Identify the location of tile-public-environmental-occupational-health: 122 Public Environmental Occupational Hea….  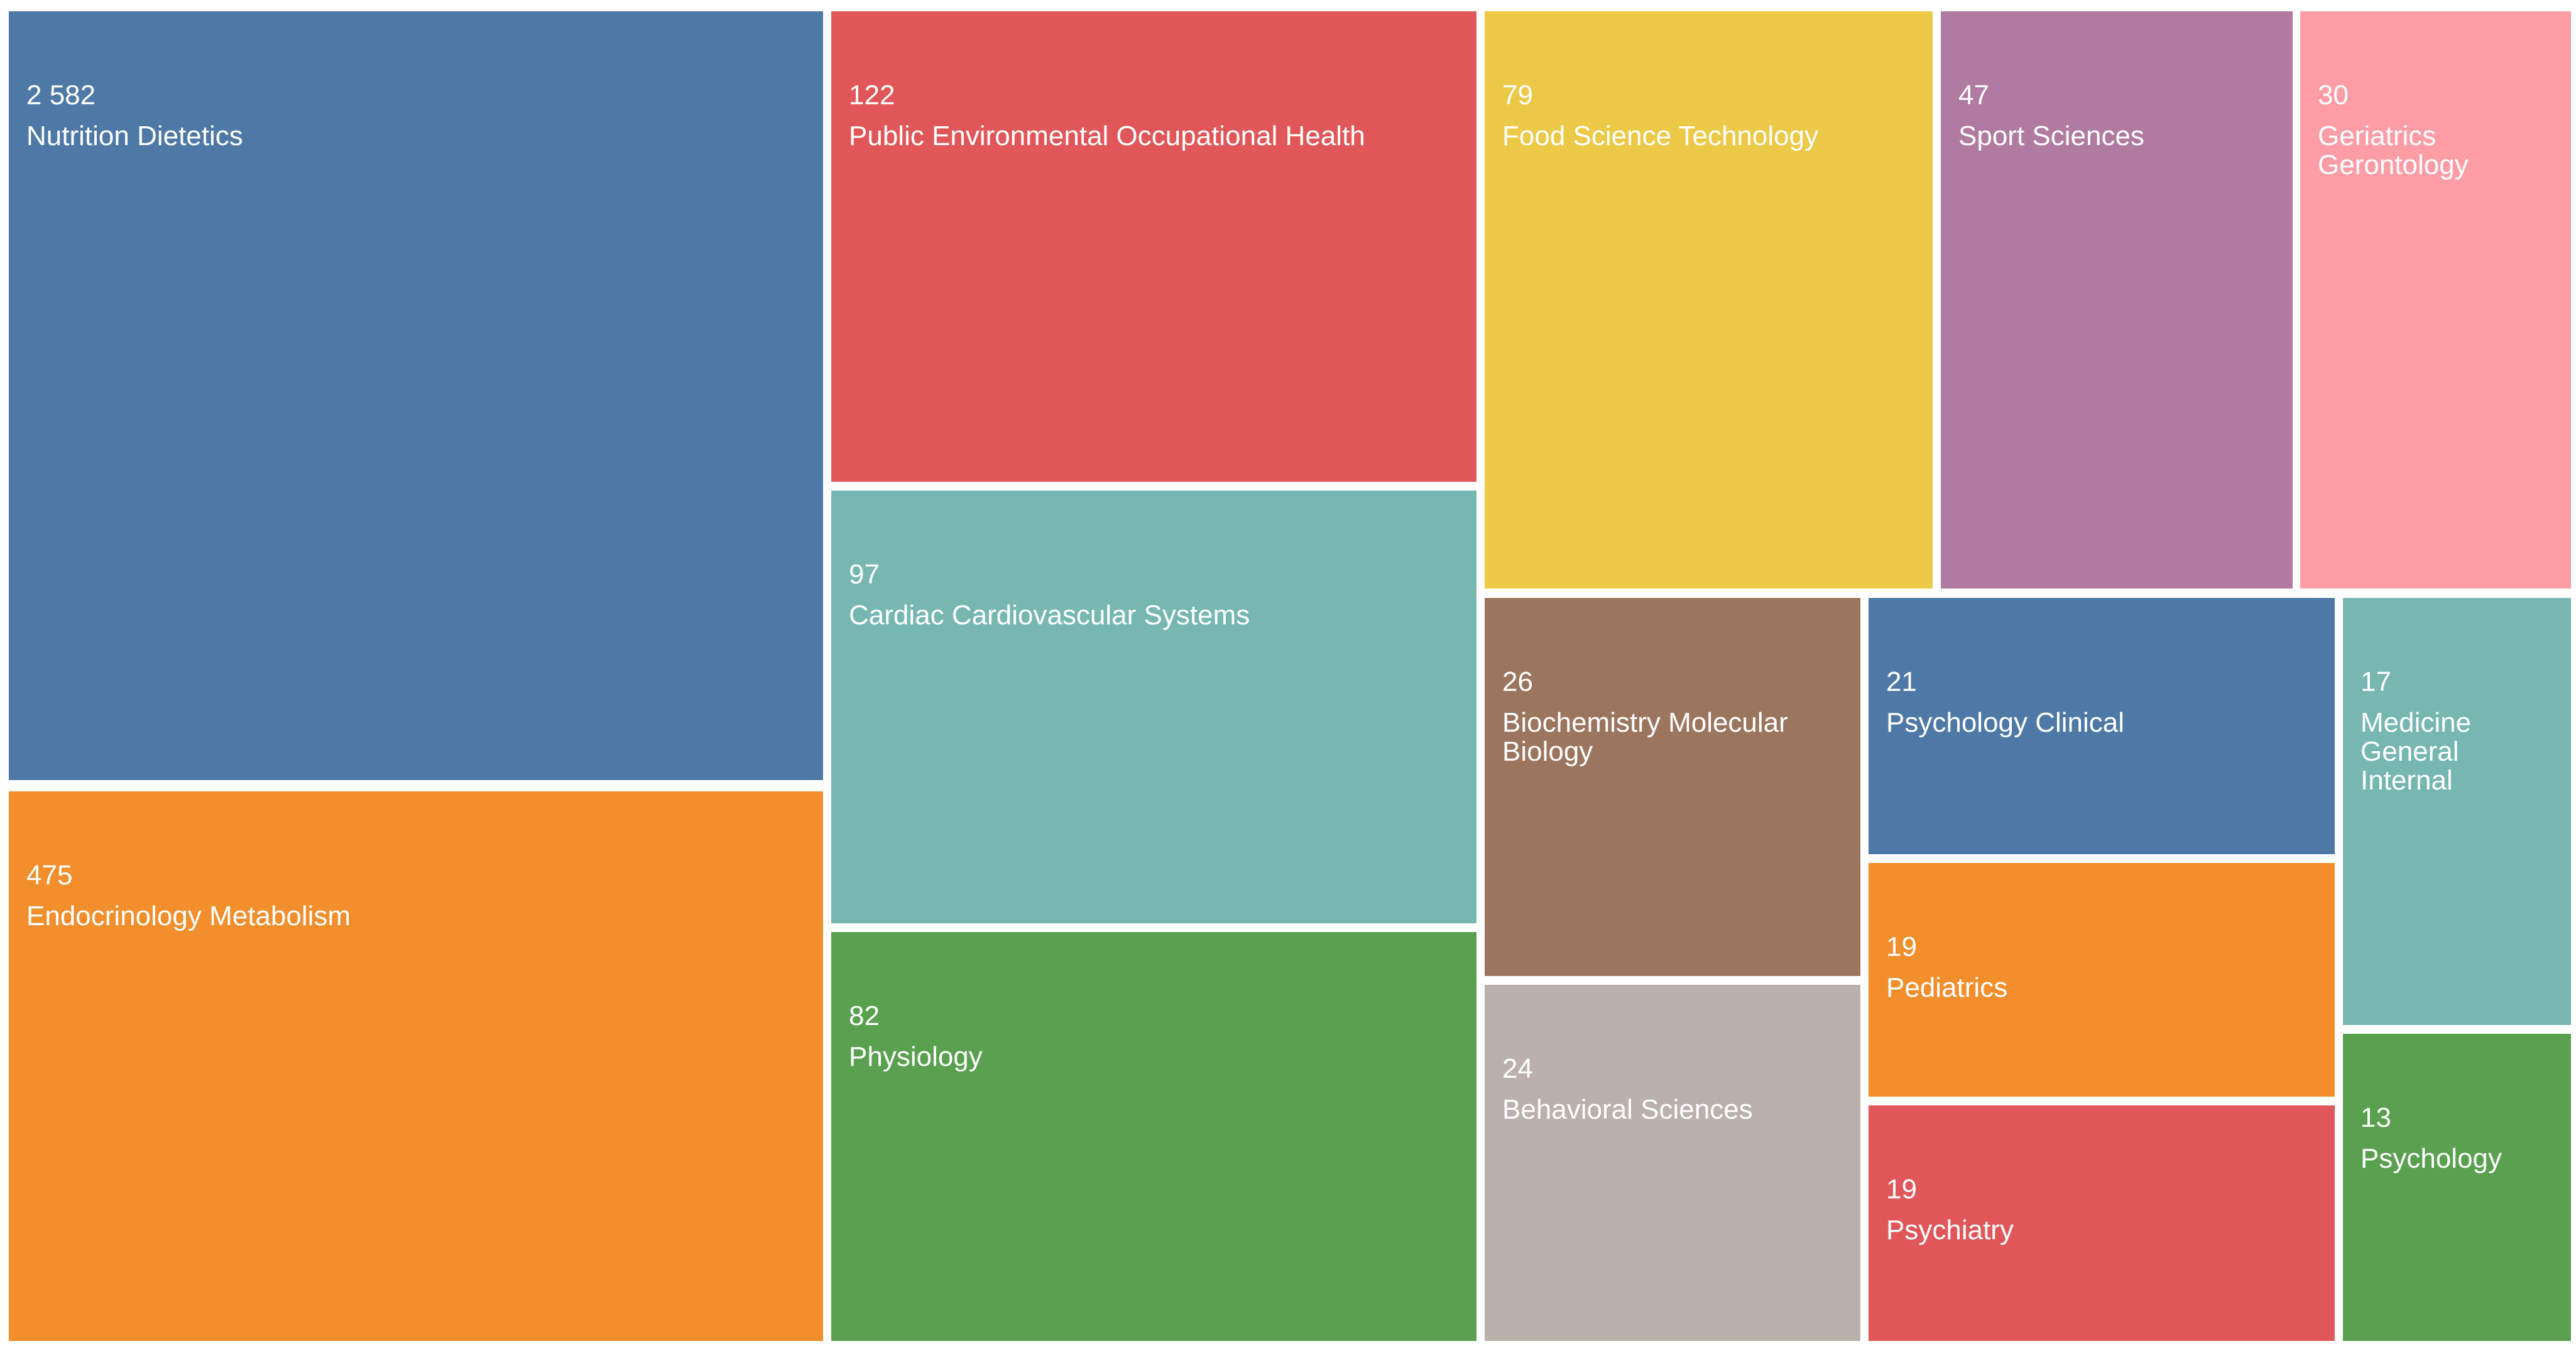
(1153, 246).